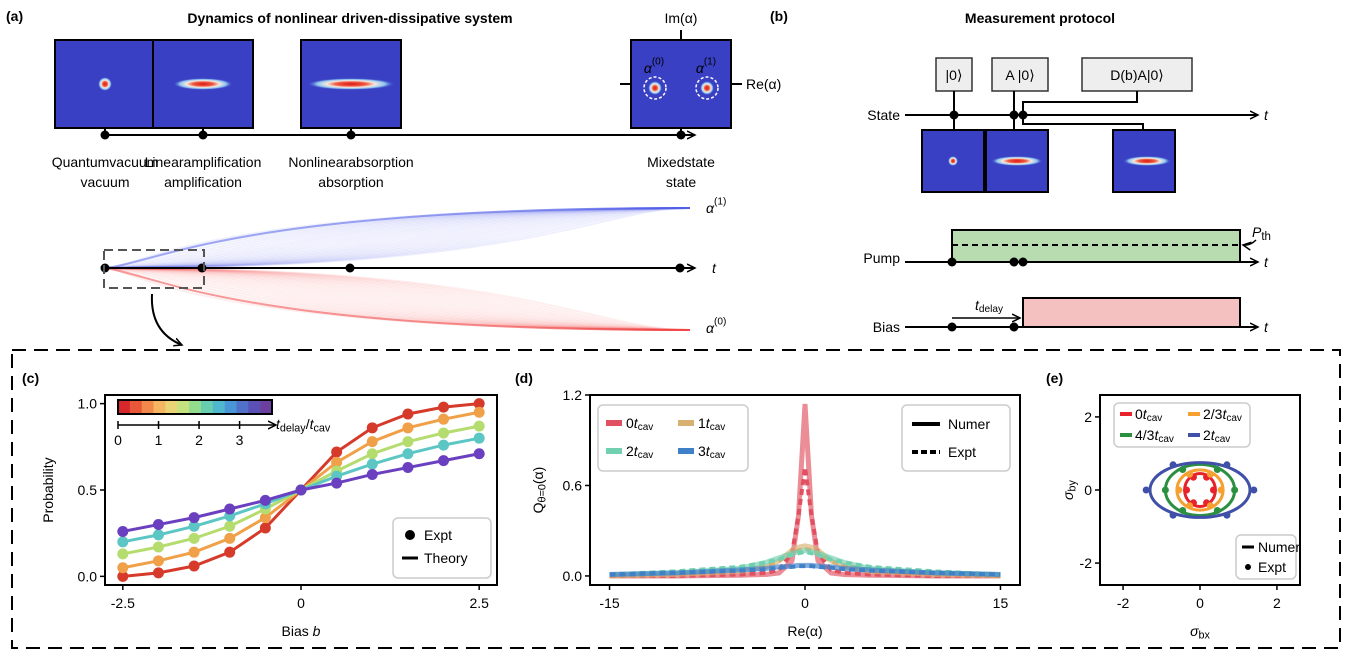 This screenshot has height=656, width=1353. What do you see at coordinates (104, 182) in the screenshot?
I see `stage-label: vacuum` at bounding box center [104, 182].